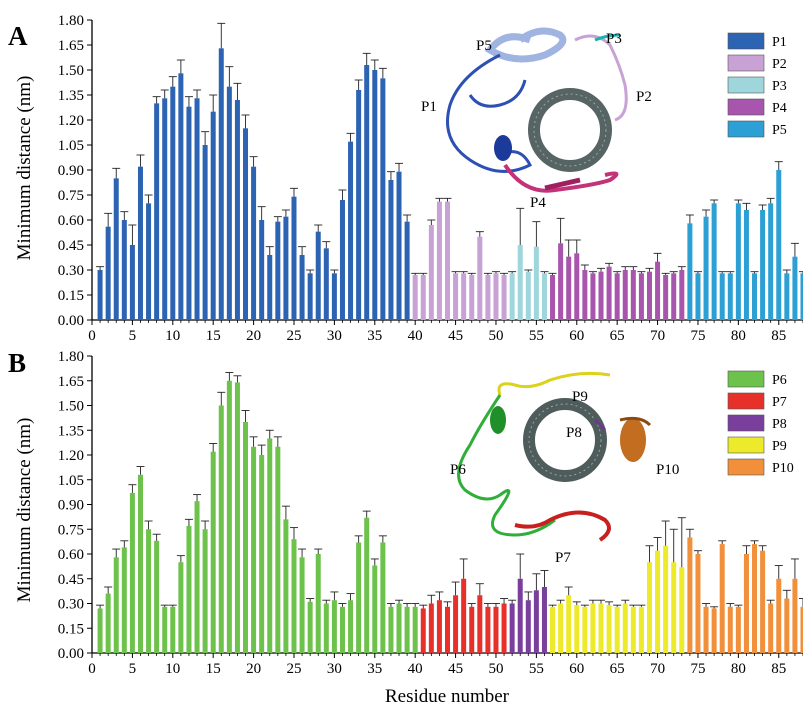 The width and height of the screenshot is (803, 710). I want to click on x-tick-label: 70, so click(657, 669).